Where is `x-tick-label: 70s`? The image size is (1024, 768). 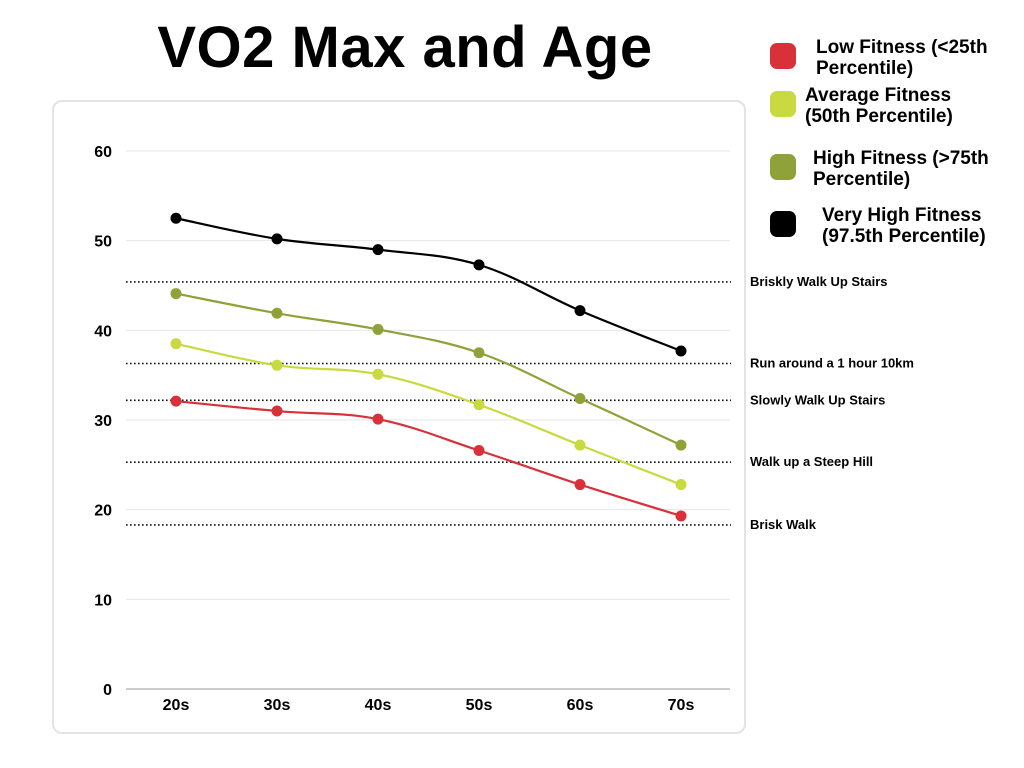 x-tick-label: 70s is located at coordinates (681, 705).